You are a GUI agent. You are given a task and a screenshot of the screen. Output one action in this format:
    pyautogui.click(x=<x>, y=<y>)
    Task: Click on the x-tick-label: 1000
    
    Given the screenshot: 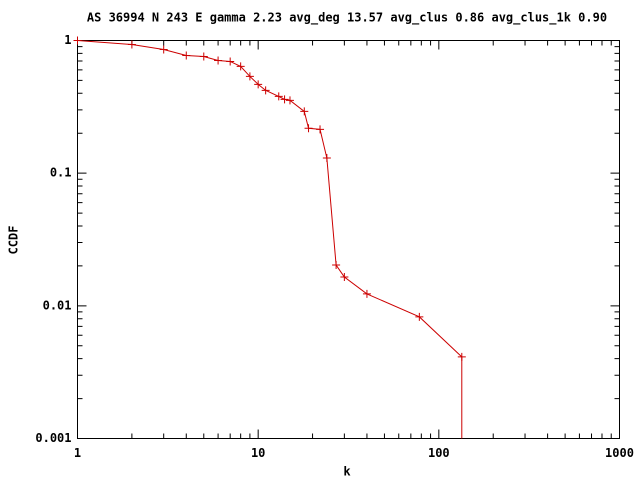 What is the action you would take?
    pyautogui.click(x=619, y=453)
    